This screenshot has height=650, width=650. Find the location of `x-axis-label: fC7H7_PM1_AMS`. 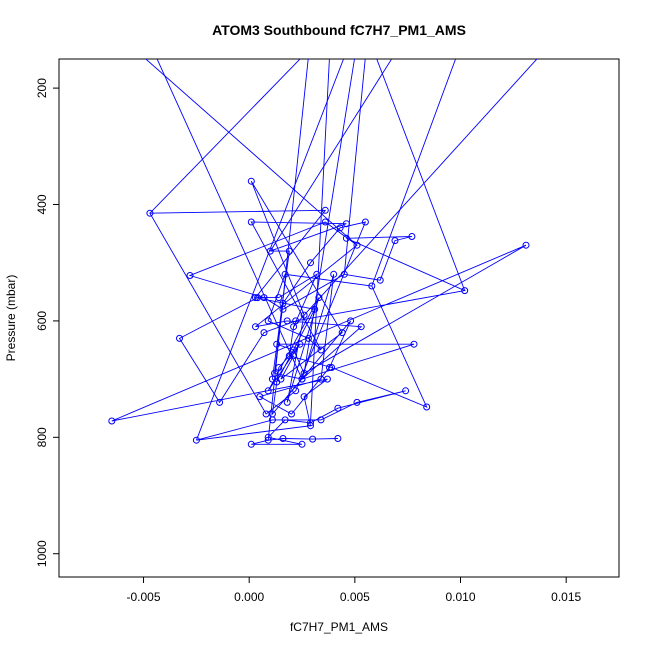

x-axis-label: fC7H7_PM1_AMS is located at coordinates (339, 627).